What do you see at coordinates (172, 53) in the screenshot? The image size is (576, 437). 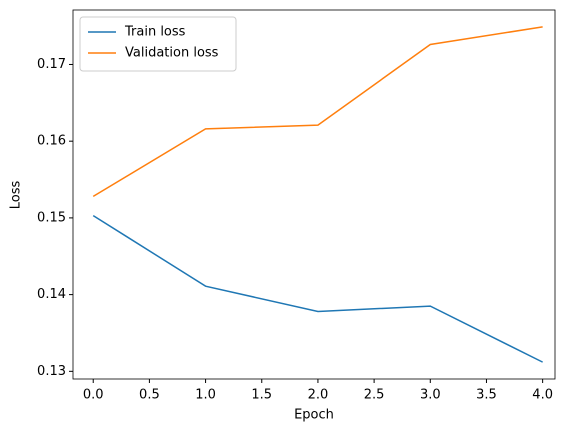 I see `legend-label: Validation loss` at bounding box center [172, 53].